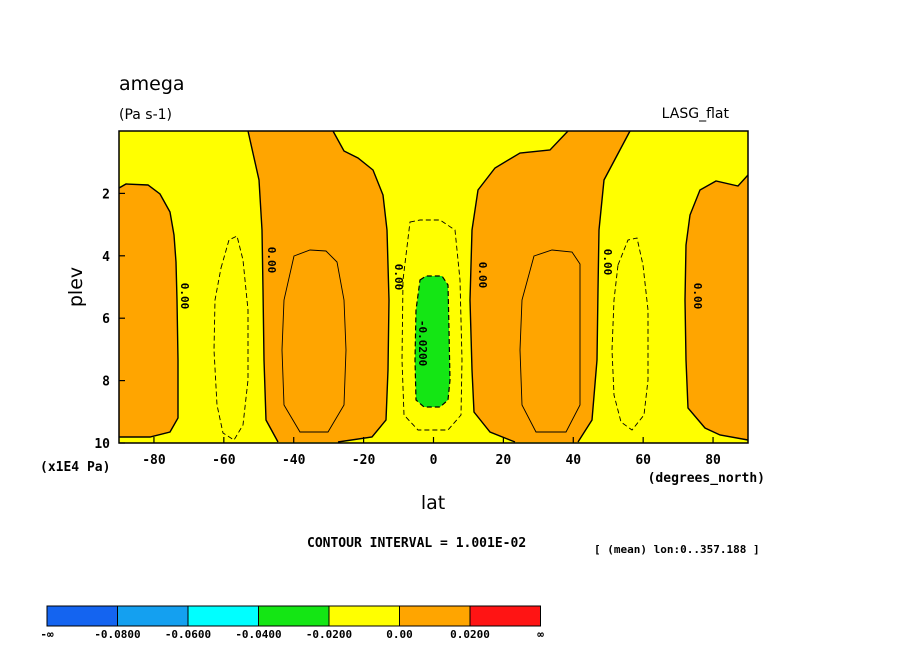  What do you see at coordinates (106, 319) in the screenshot?
I see `y-tick-label: 6` at bounding box center [106, 319].